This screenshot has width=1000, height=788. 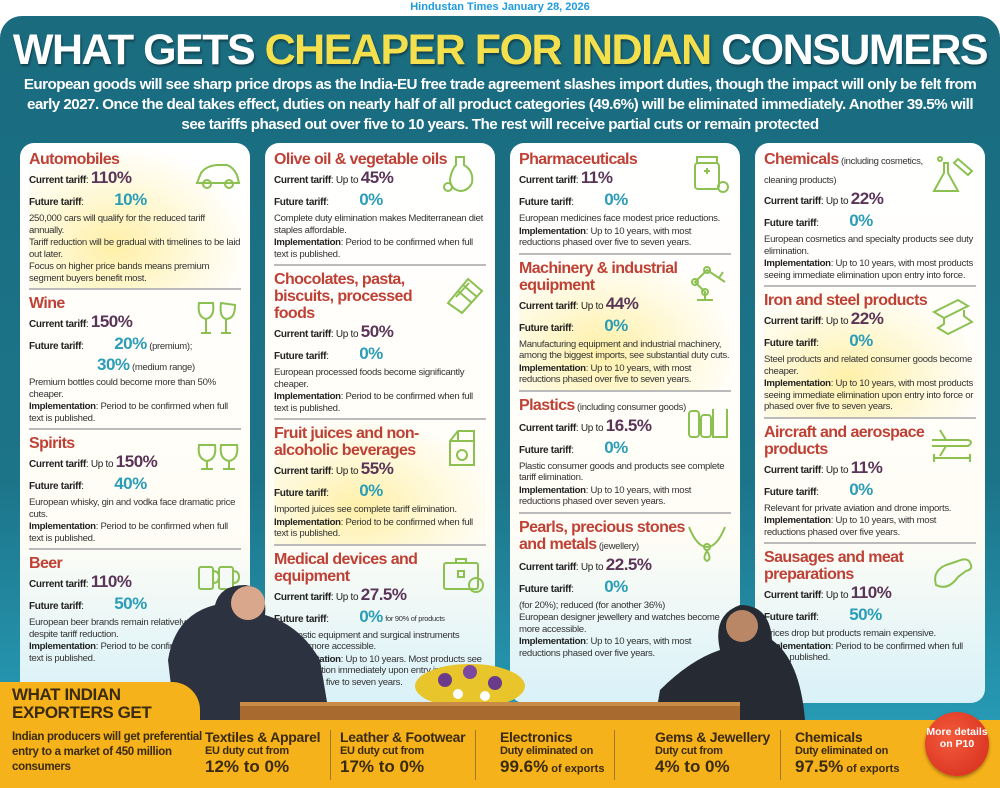 What do you see at coordinates (82, 712) in the screenshot?
I see `exporters-title-line2: EXPORTERS GET` at bounding box center [82, 712].